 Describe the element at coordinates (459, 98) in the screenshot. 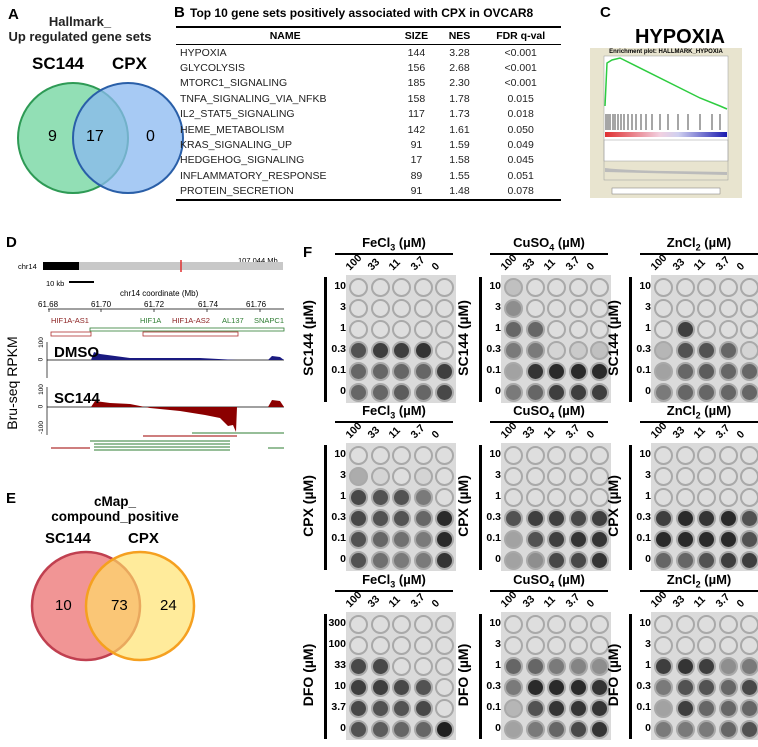

I see `table-cell: 1.78` at that location.